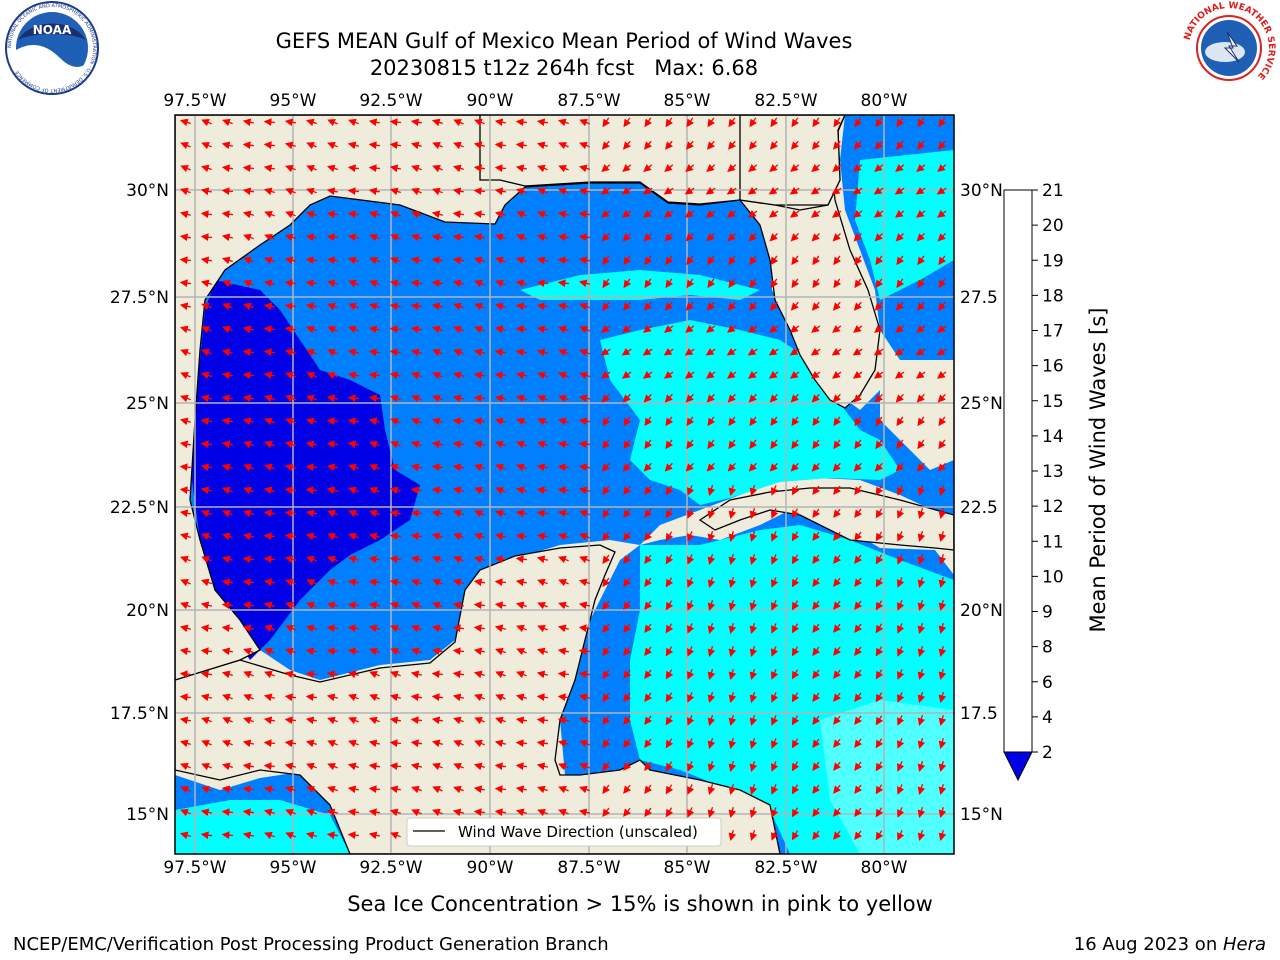 This screenshot has height=960, width=1280. Describe the element at coordinates (588, 868) in the screenshot. I see `lon-label-bottom: 87.5°W` at that location.